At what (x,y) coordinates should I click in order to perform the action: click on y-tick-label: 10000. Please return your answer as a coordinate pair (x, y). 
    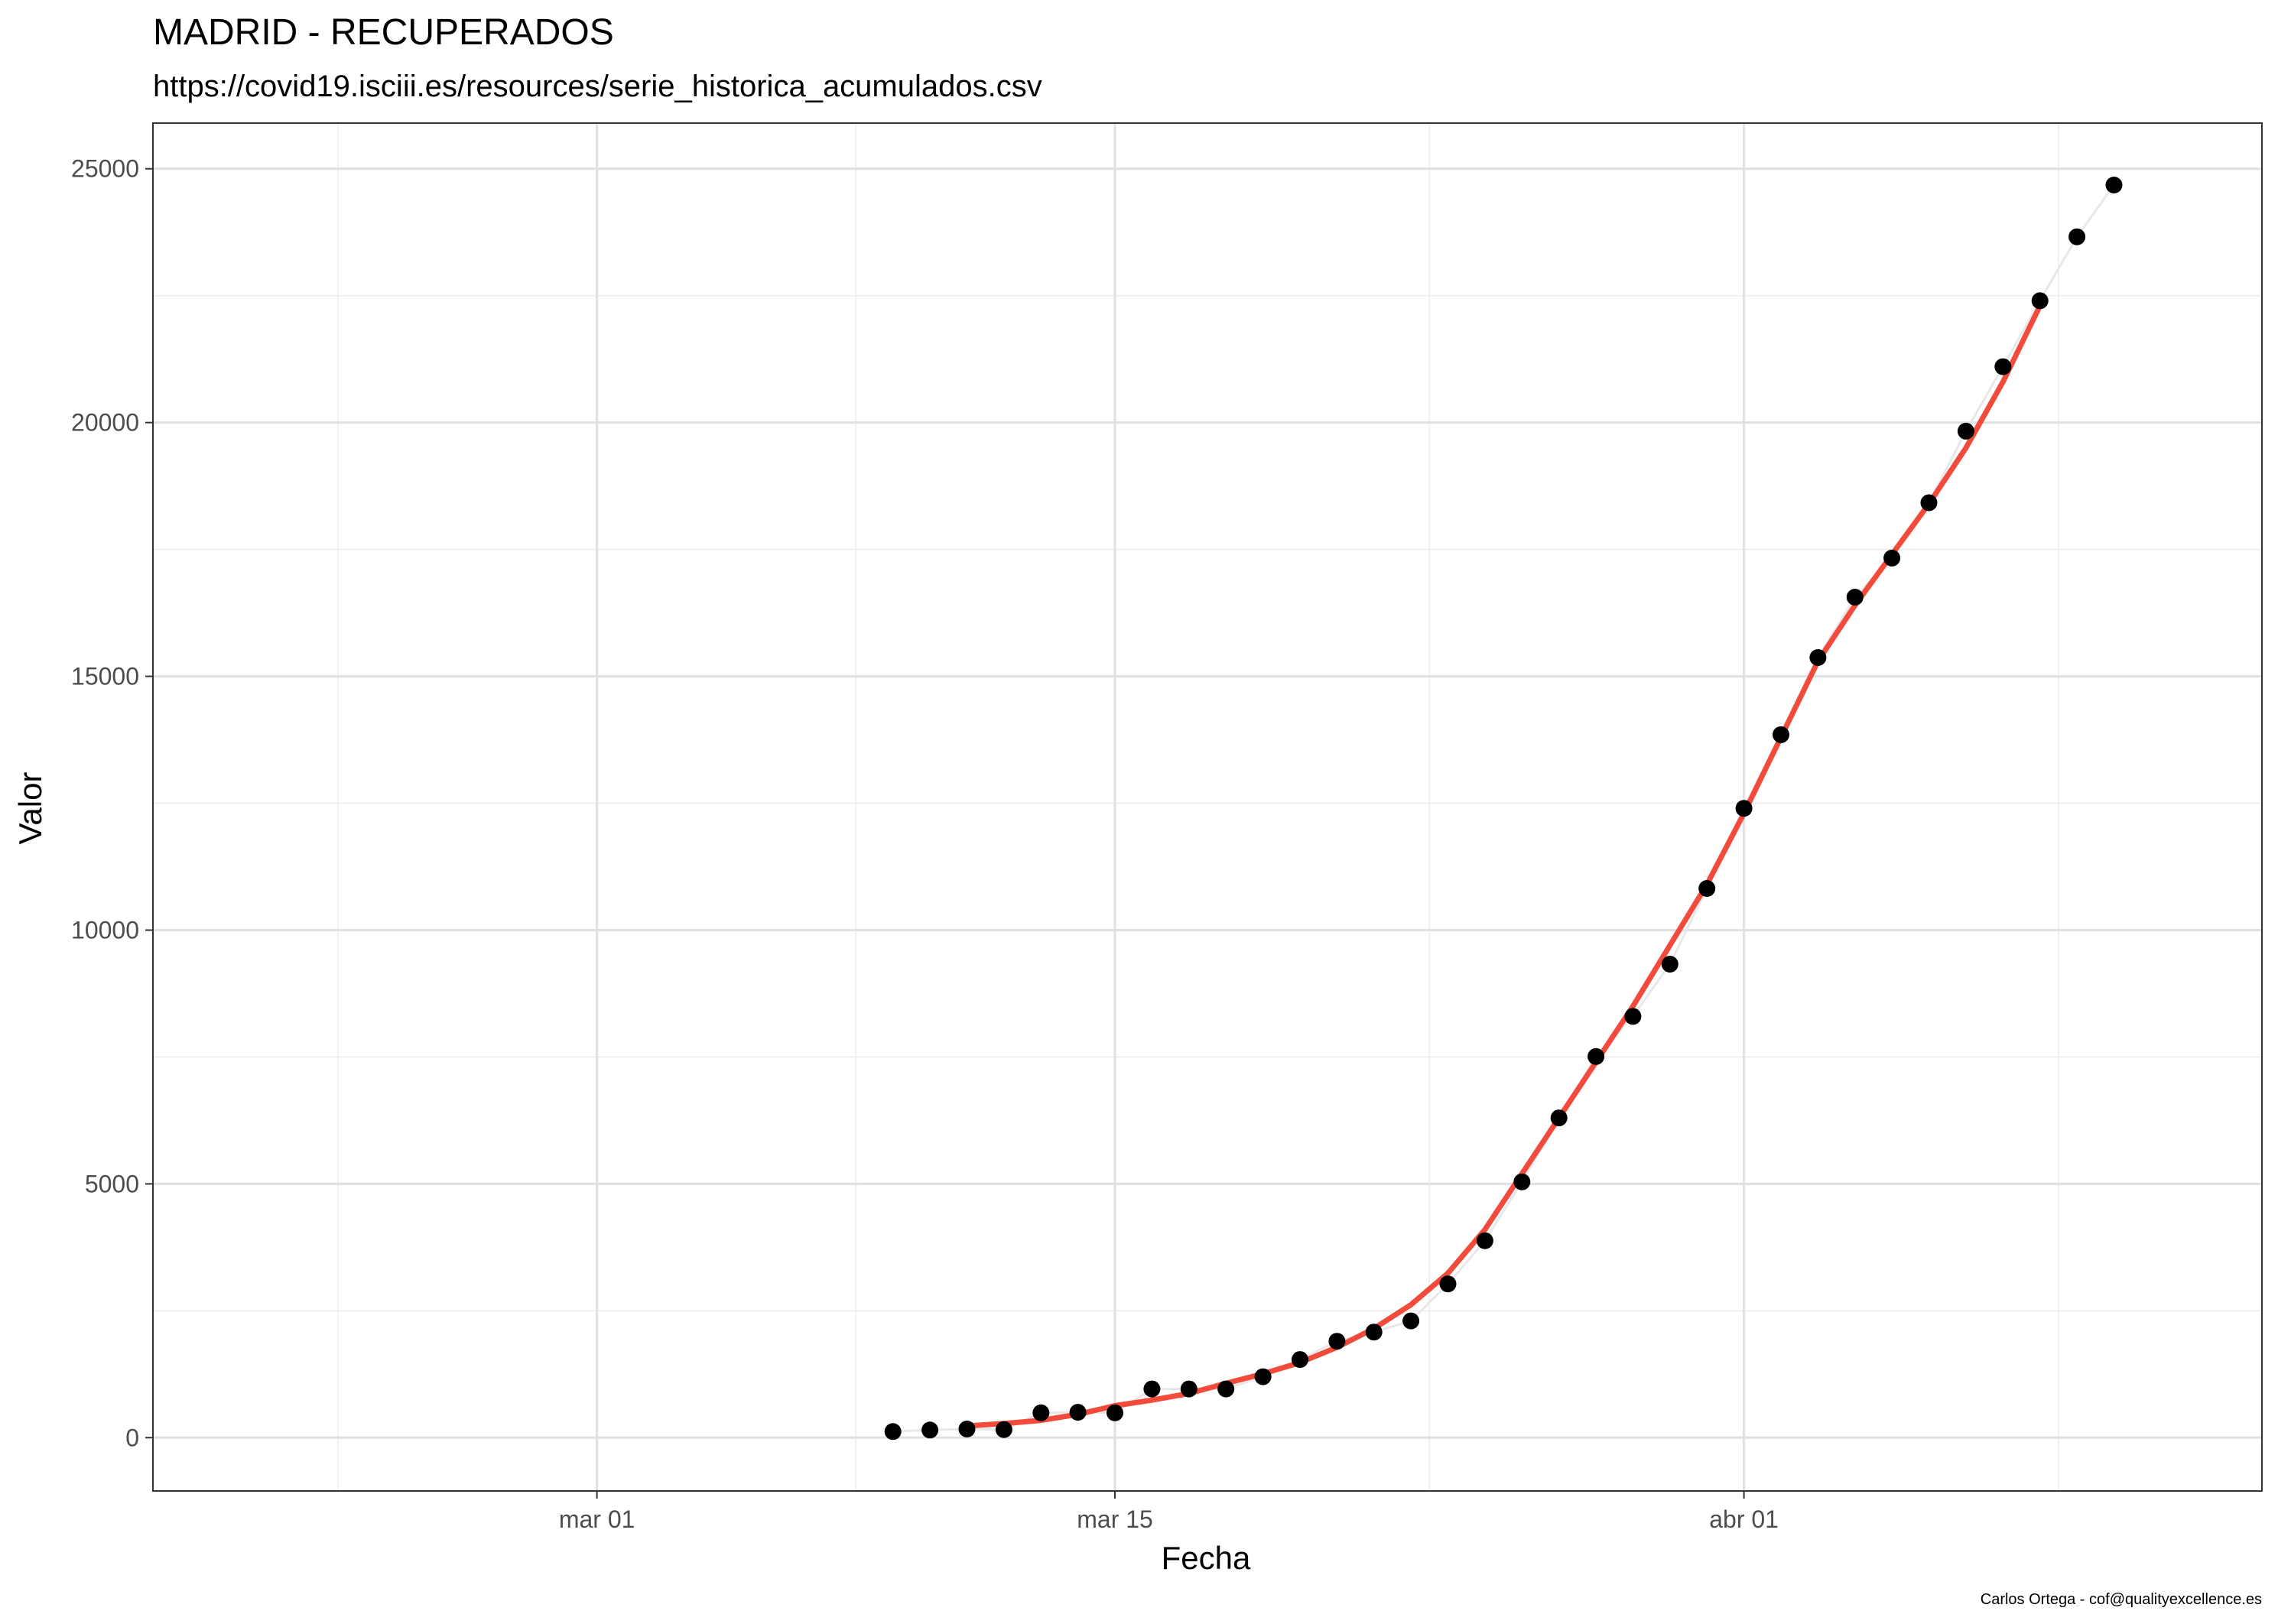
    Looking at the image, I should click on (105, 930).